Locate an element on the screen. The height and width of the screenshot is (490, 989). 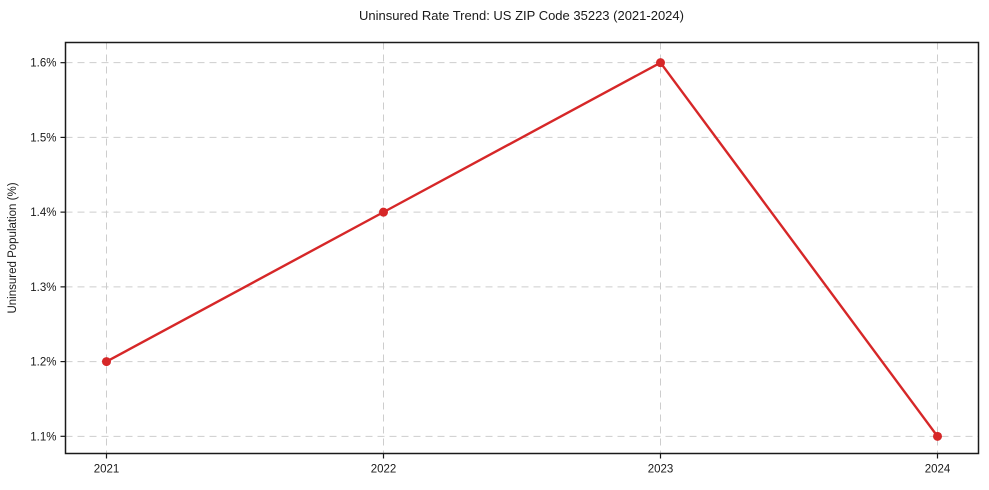
y-tick-label: 1.3% is located at coordinates (43, 288).